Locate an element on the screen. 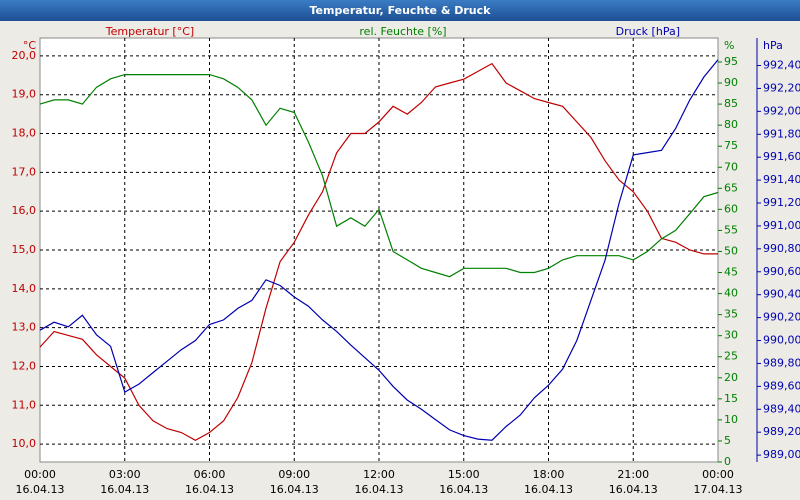 This screenshot has width=800, height=500. y2-tick-label: 80 is located at coordinates (731, 124).